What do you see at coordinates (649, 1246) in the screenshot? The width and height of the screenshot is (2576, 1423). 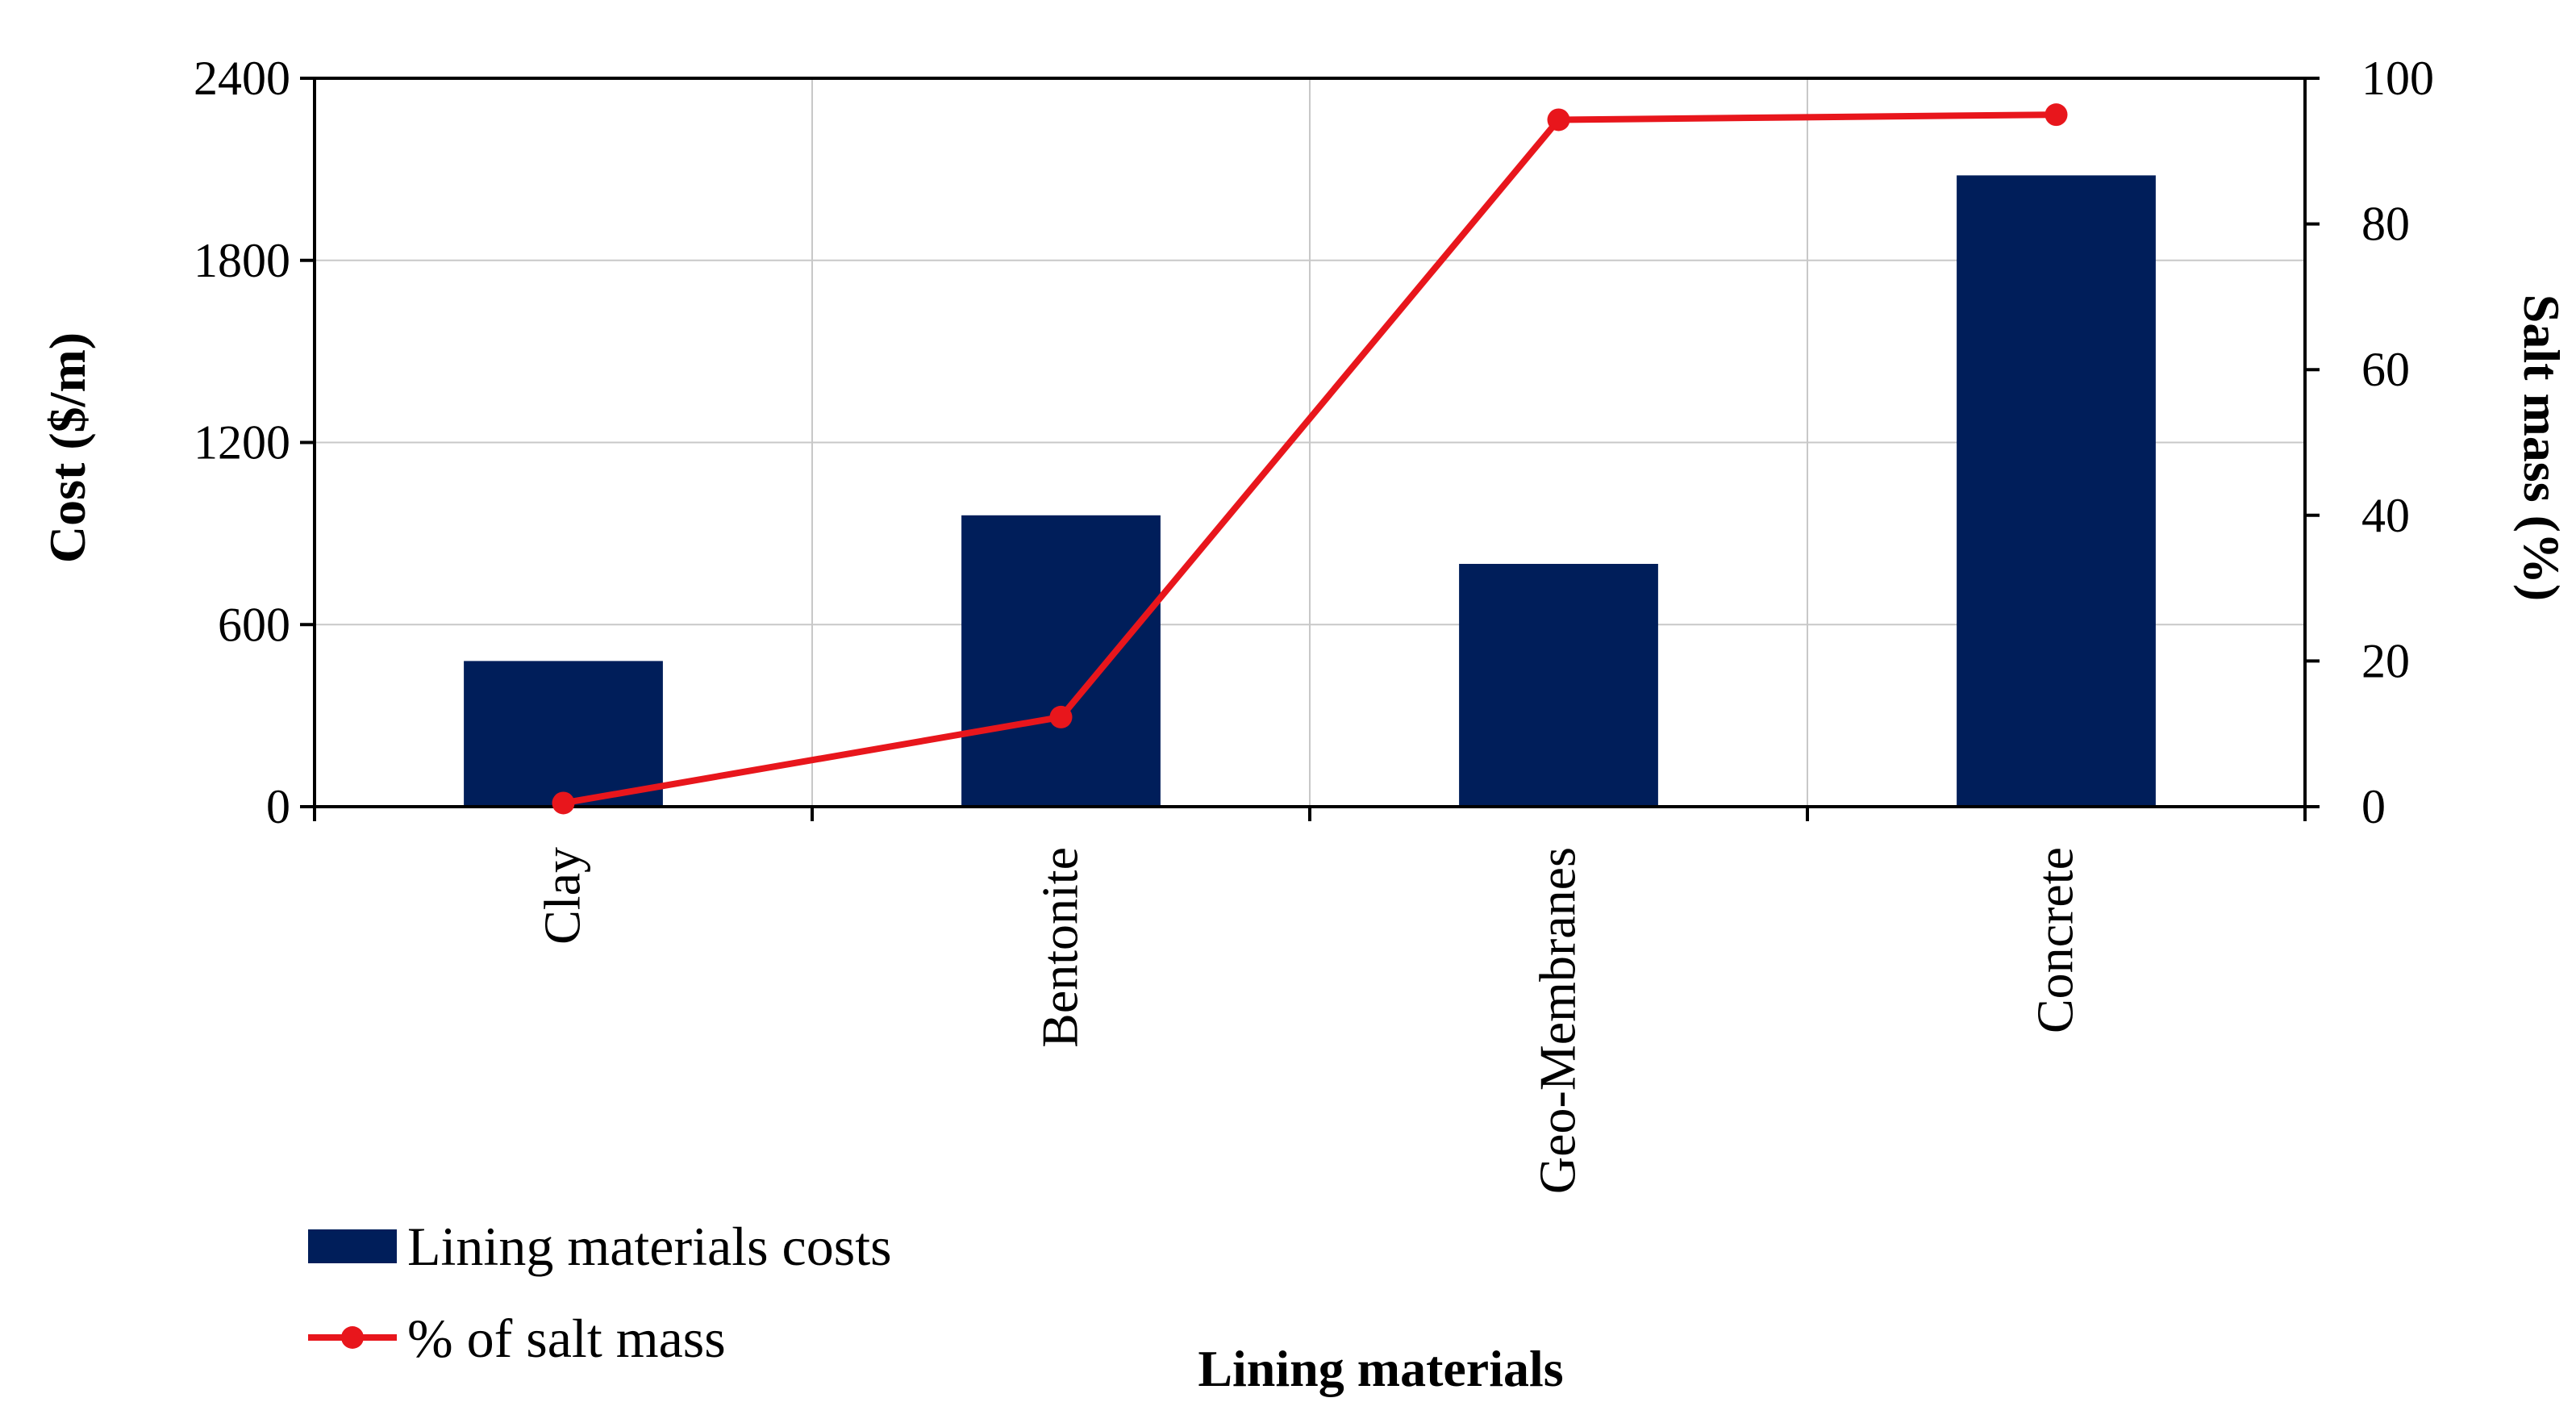 I see `legend-bar-label: Lining materials costs` at bounding box center [649, 1246].